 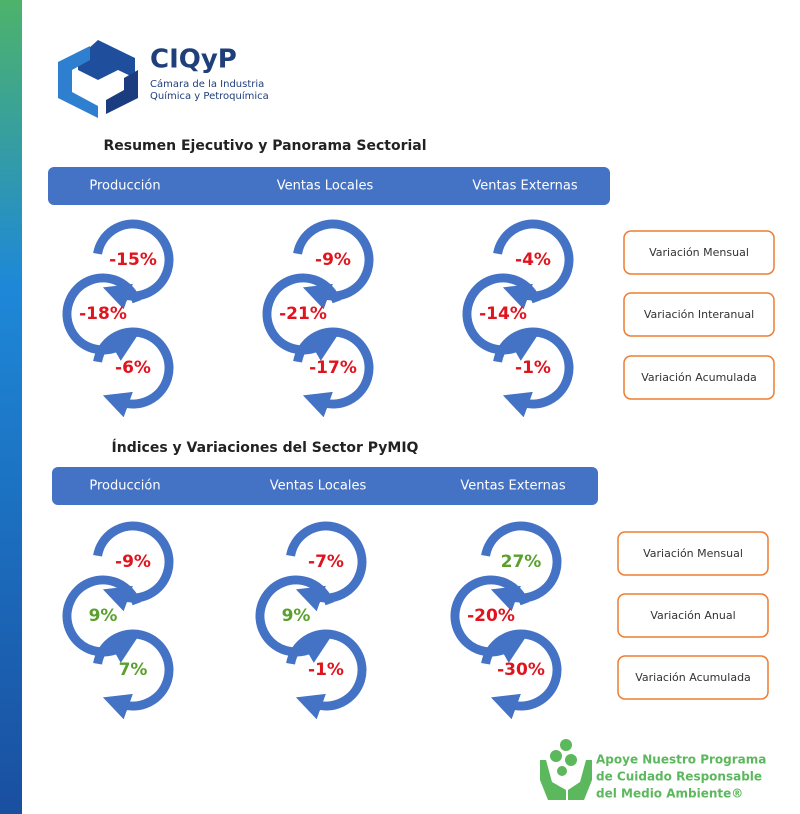 What do you see at coordinates (11, 407) in the screenshot?
I see `side-stripe` at bounding box center [11, 407].